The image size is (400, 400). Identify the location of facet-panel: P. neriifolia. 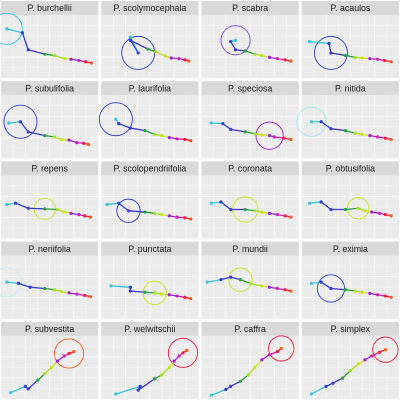
(49, 280).